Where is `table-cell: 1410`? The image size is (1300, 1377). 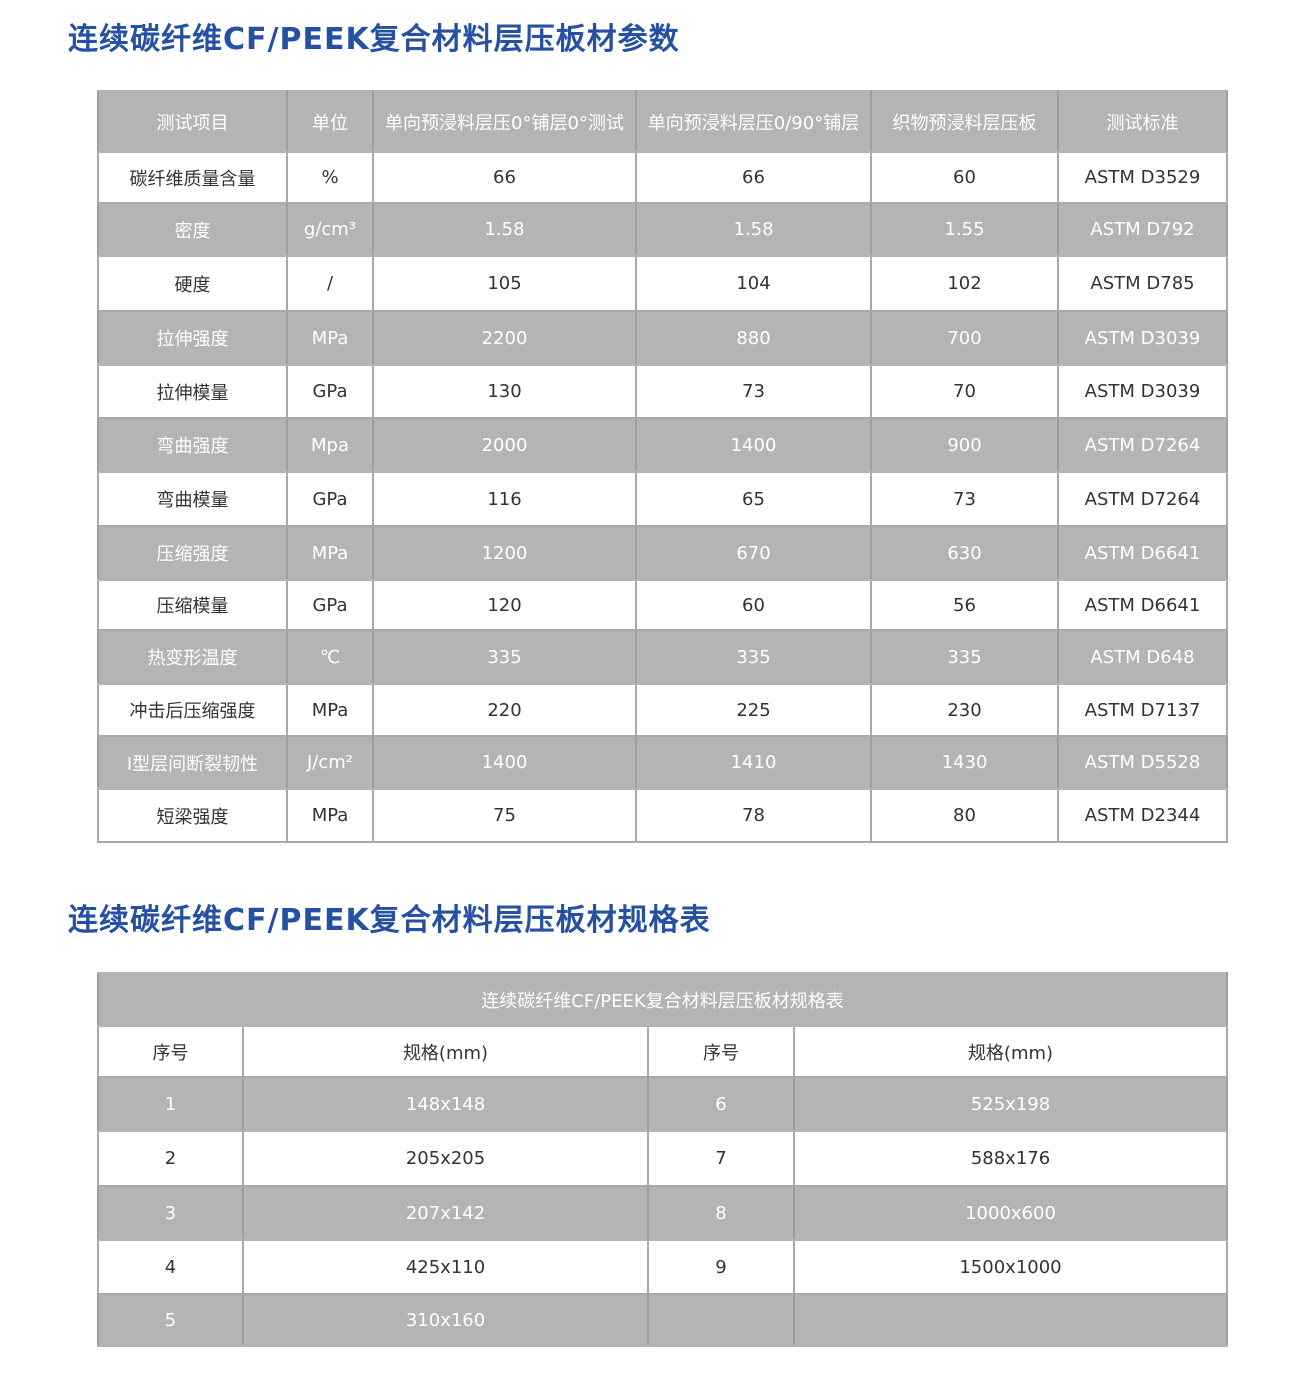 table-cell: 1410 is located at coordinates (753, 762).